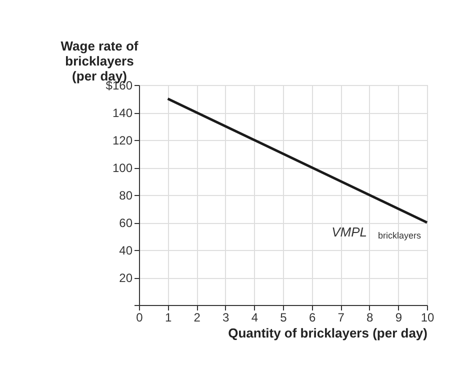 Image resolution: width=472 pixels, height=372 pixels. What do you see at coordinates (370, 317) in the screenshot?
I see `x-tick-label: 8` at bounding box center [370, 317].